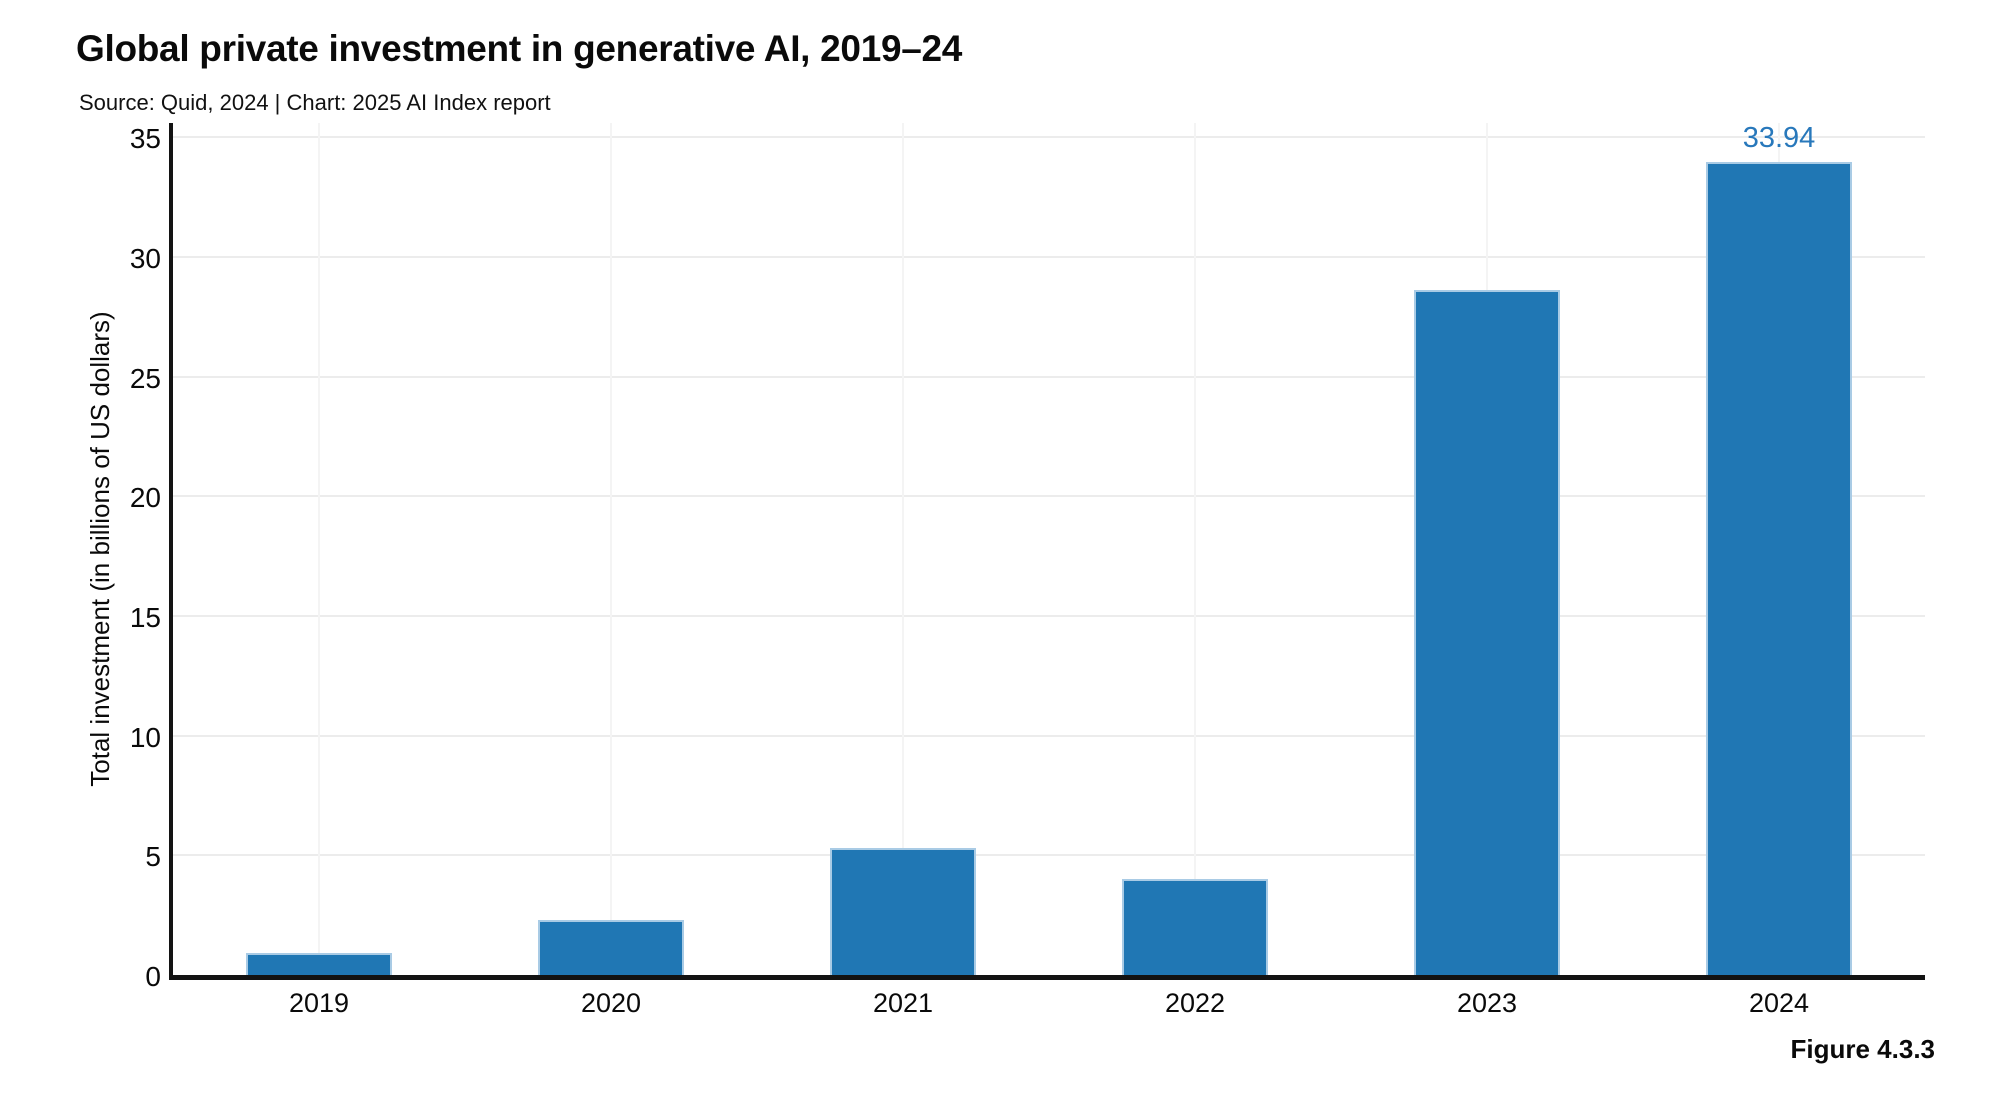 This screenshot has width=1994, height=1102. Describe the element at coordinates (1779, 1003) in the screenshot. I see `x-tick-label-2024: 2024` at that location.